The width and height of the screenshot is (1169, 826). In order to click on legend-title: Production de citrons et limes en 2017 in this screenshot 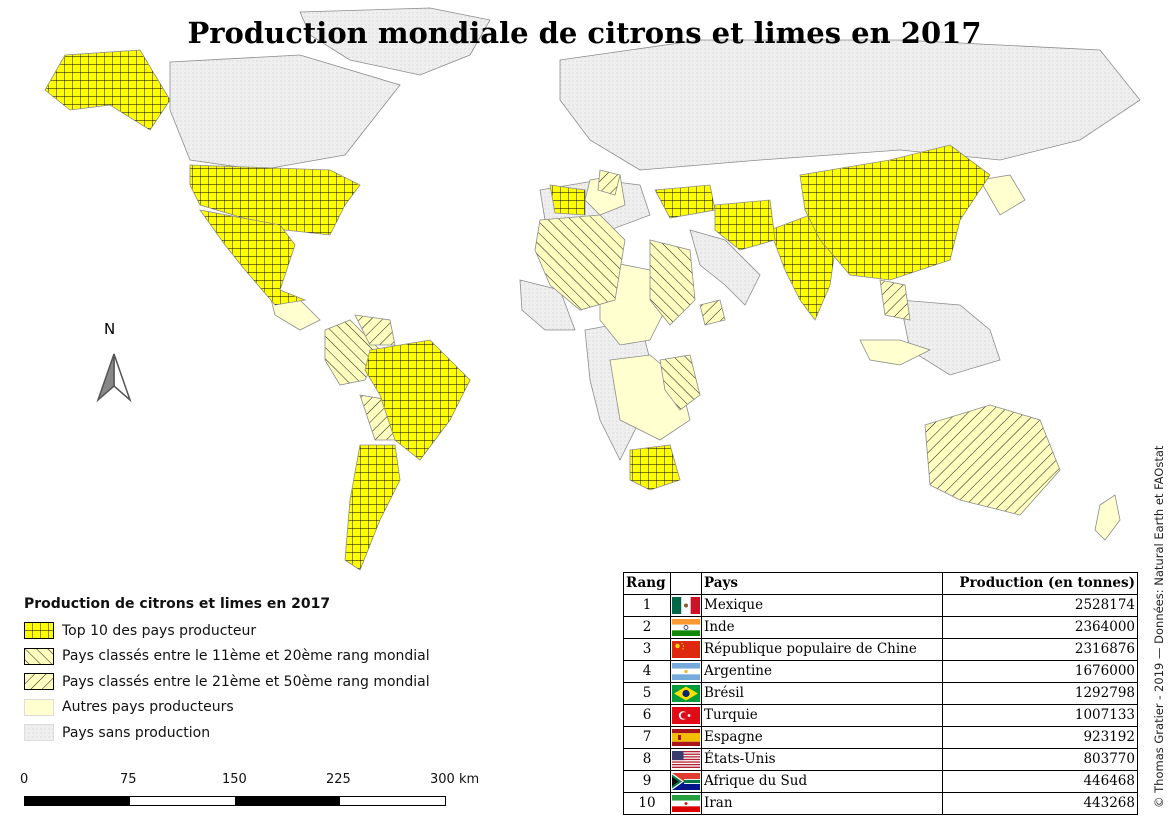, I will do `click(177, 604)`.